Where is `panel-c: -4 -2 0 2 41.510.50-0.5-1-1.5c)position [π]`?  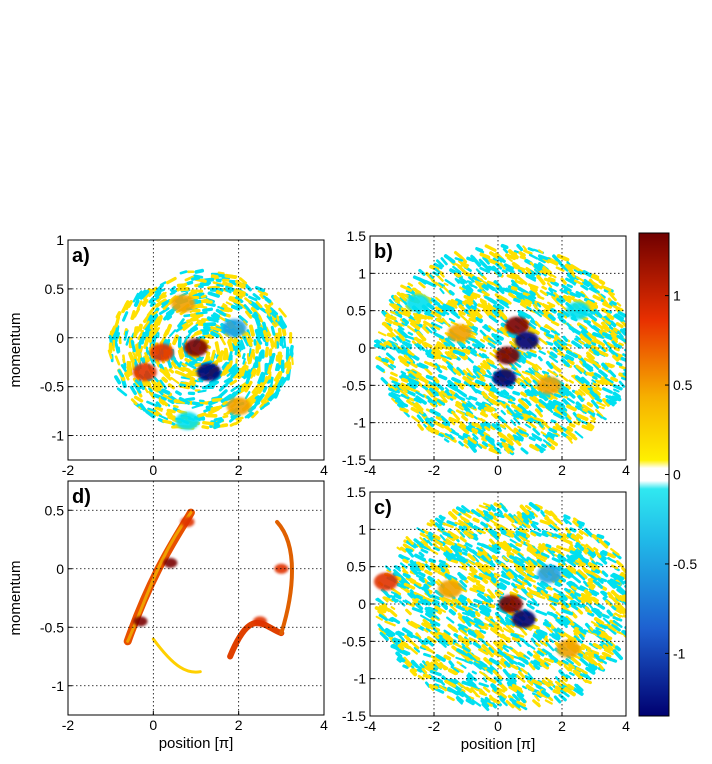
panel-c: -4 -2 0 2 41.510.50-0.5-1-1.5c)position [π] is located at coordinates (486, 618).